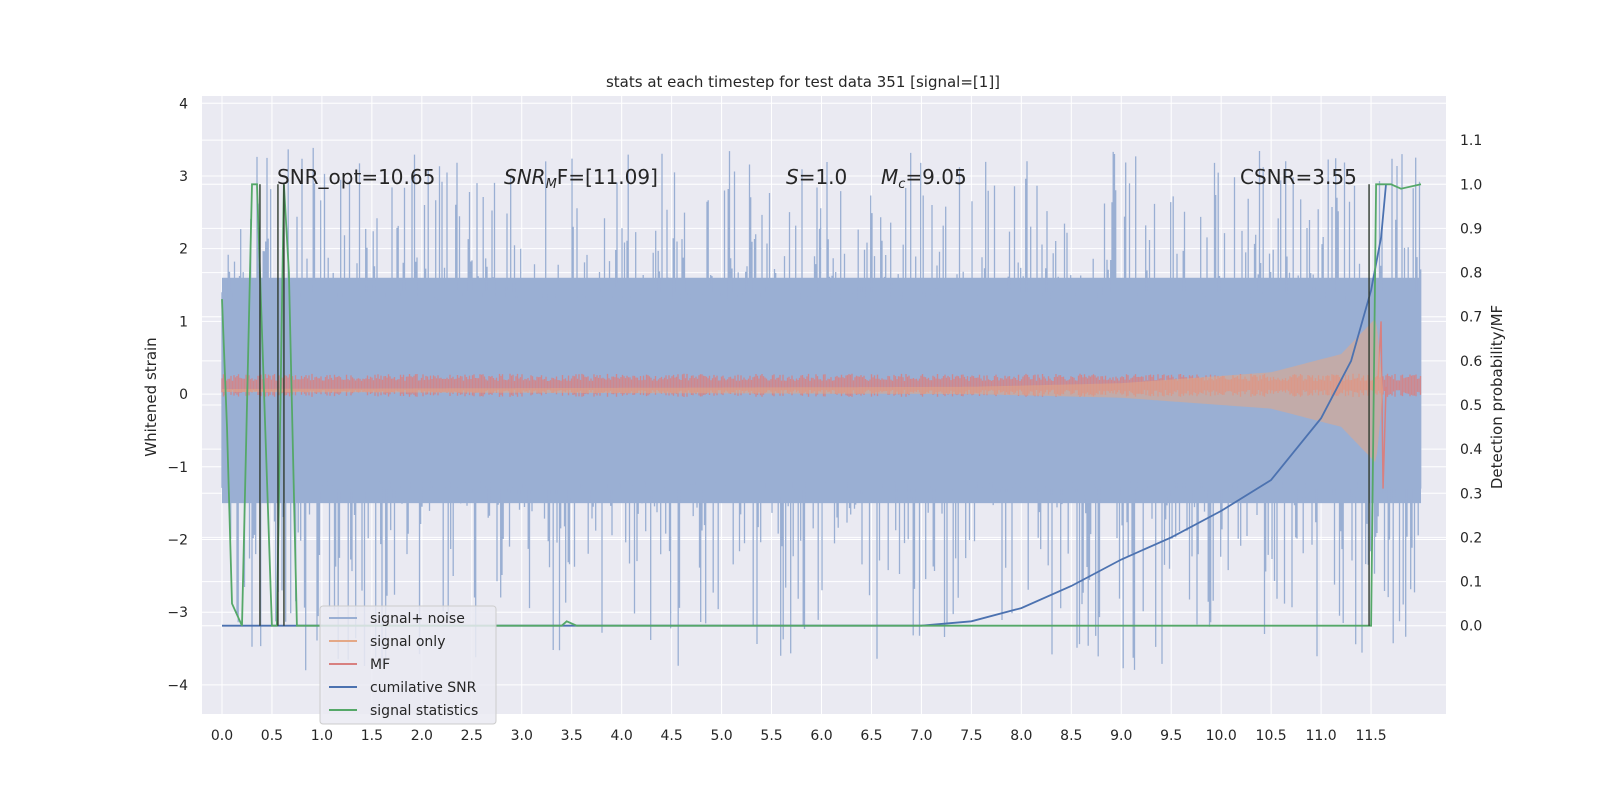 Image resolution: width=1600 pixels, height=800 pixels. Describe the element at coordinates (1471, 494) in the screenshot. I see `y2-tick-label: 0.3` at that location.